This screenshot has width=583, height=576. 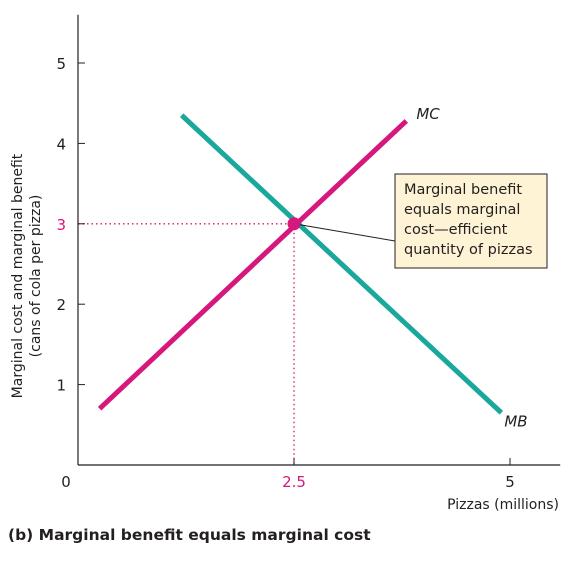 What do you see at coordinates (456, 230) in the screenshot?
I see `annotation-line: cost—efficient` at bounding box center [456, 230].